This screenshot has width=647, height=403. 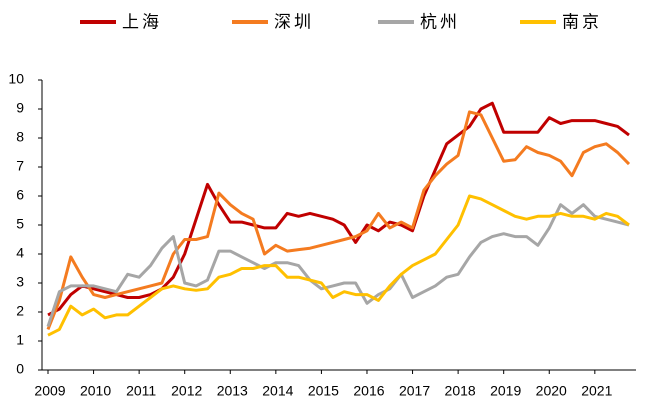 I want to click on y-tick-label: 6, so click(x=20, y=195).